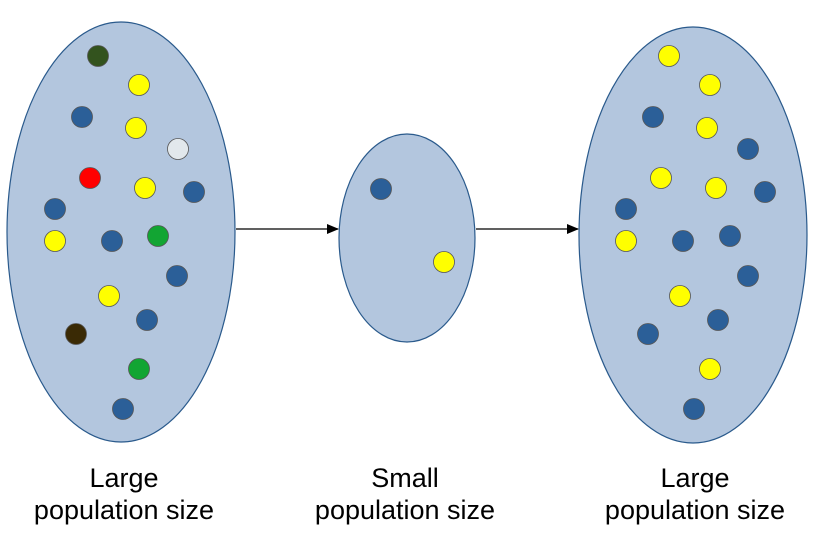 This screenshot has height=536, width=821. I want to click on population-small, so click(407, 238).